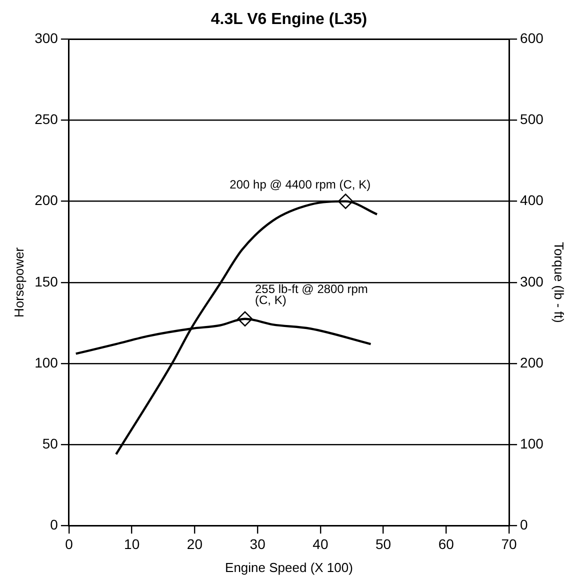 The height and width of the screenshot is (584, 584). Describe the element at coordinates (300, 185) in the screenshot. I see `annotation: 200 hp @ 4400 rpm (C, K)` at that location.